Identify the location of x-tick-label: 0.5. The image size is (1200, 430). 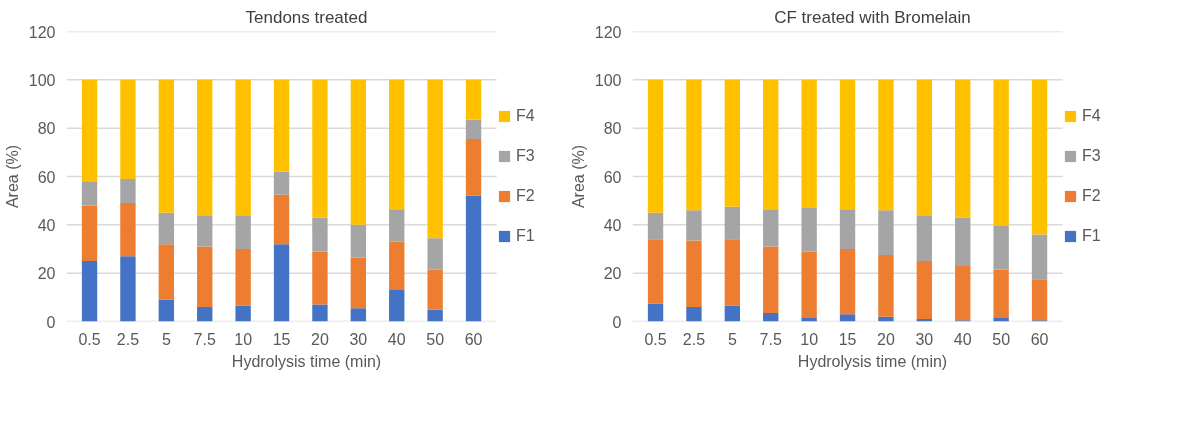
(655, 339).